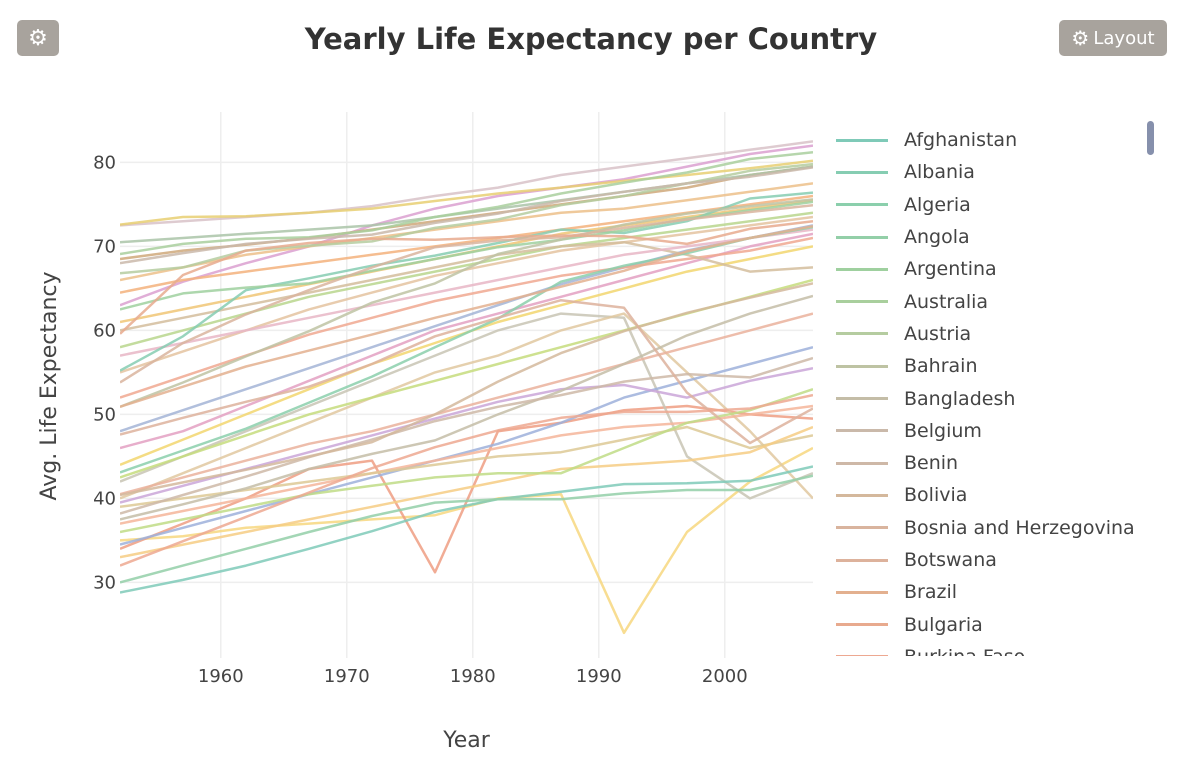  I want to click on series-line-belgium, so click(466, 215).